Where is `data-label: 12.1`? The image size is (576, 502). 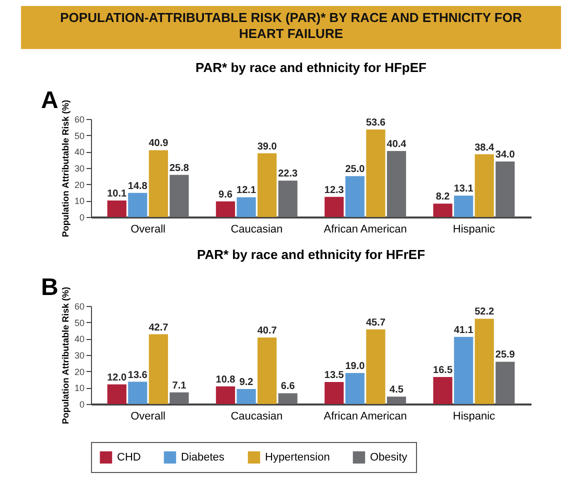
data-label: 12.1 is located at coordinates (246, 190).